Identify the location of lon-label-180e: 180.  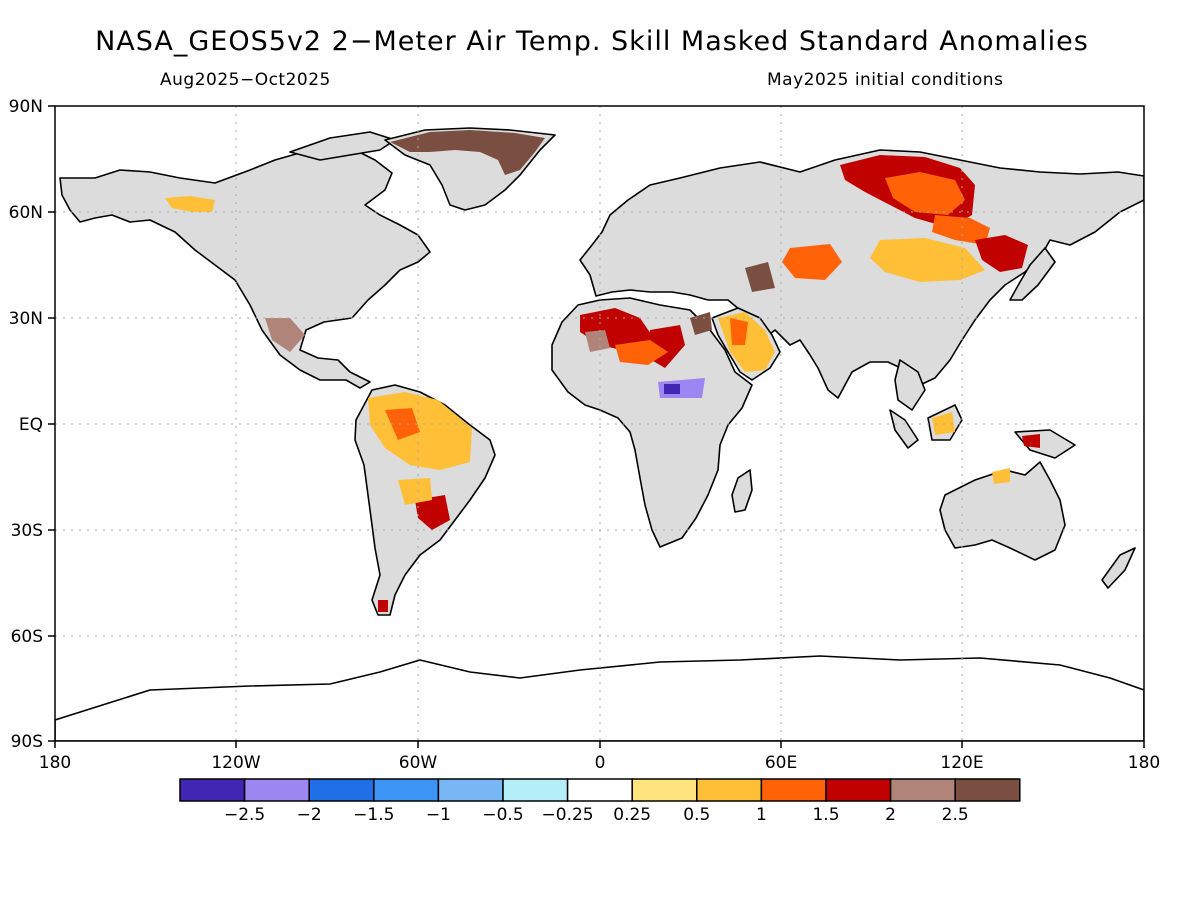
(1144, 763).